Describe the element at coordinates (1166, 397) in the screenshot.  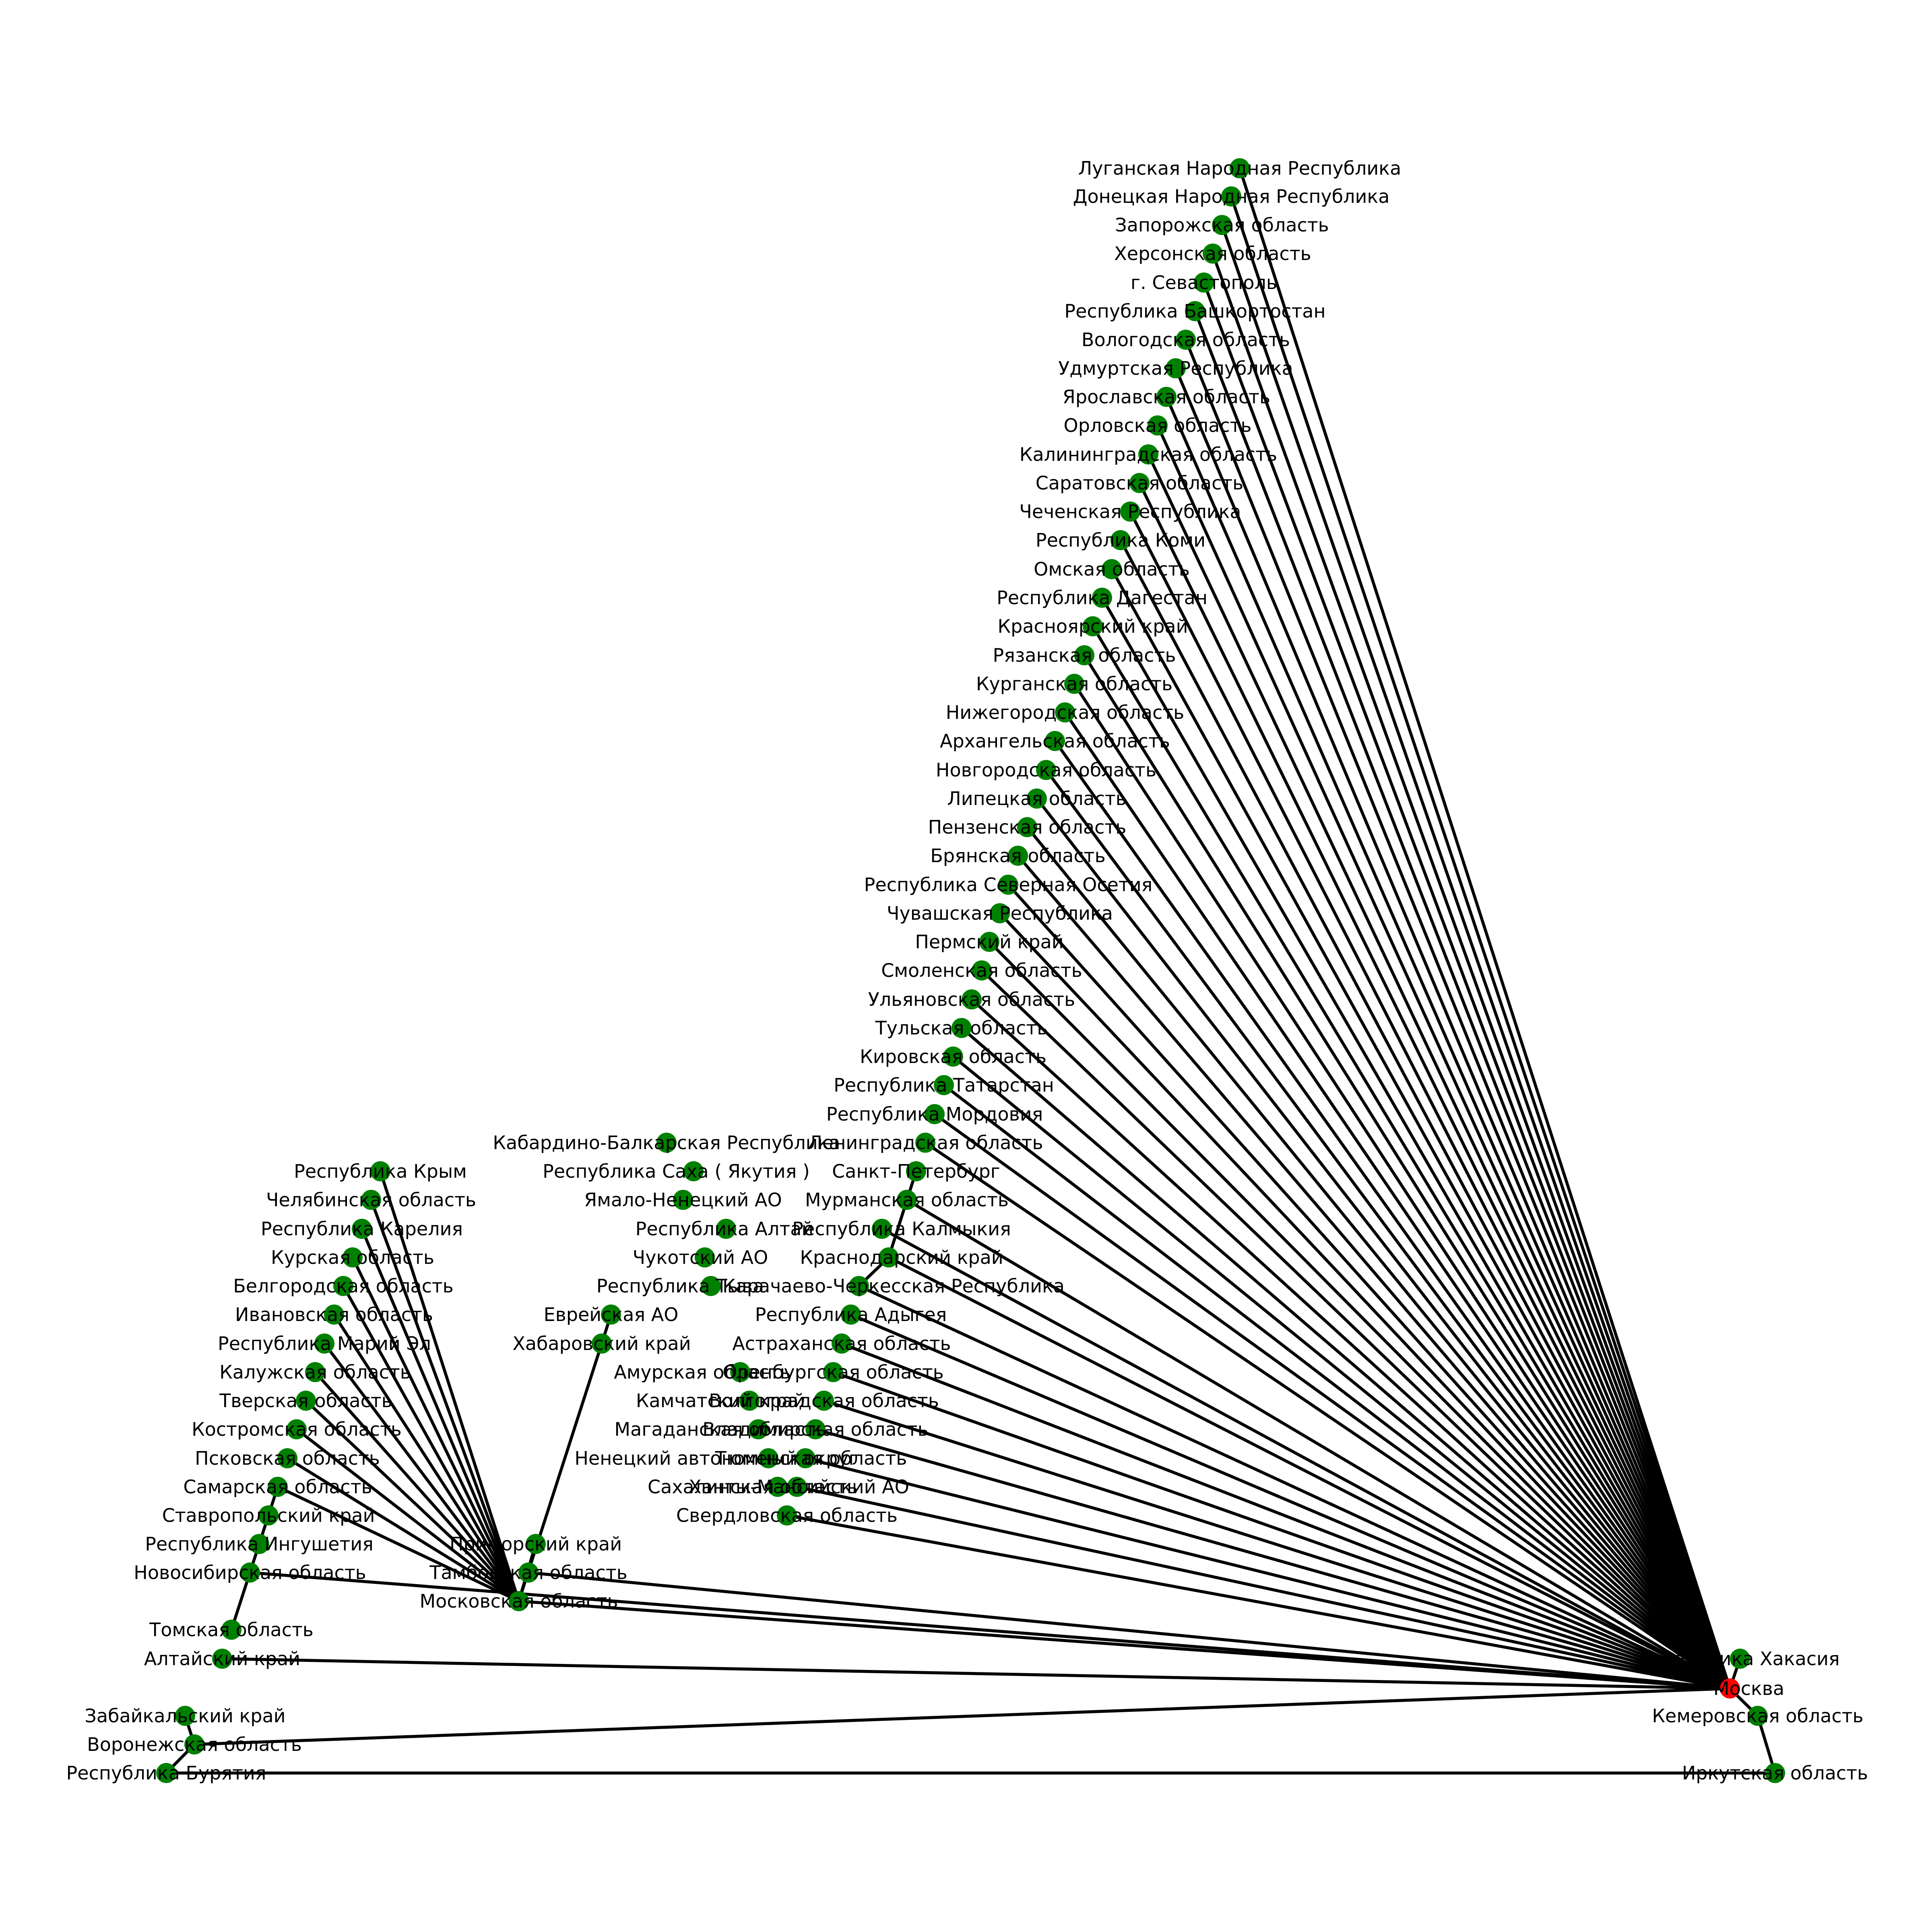
I see `node-label: Ярославская область` at that location.